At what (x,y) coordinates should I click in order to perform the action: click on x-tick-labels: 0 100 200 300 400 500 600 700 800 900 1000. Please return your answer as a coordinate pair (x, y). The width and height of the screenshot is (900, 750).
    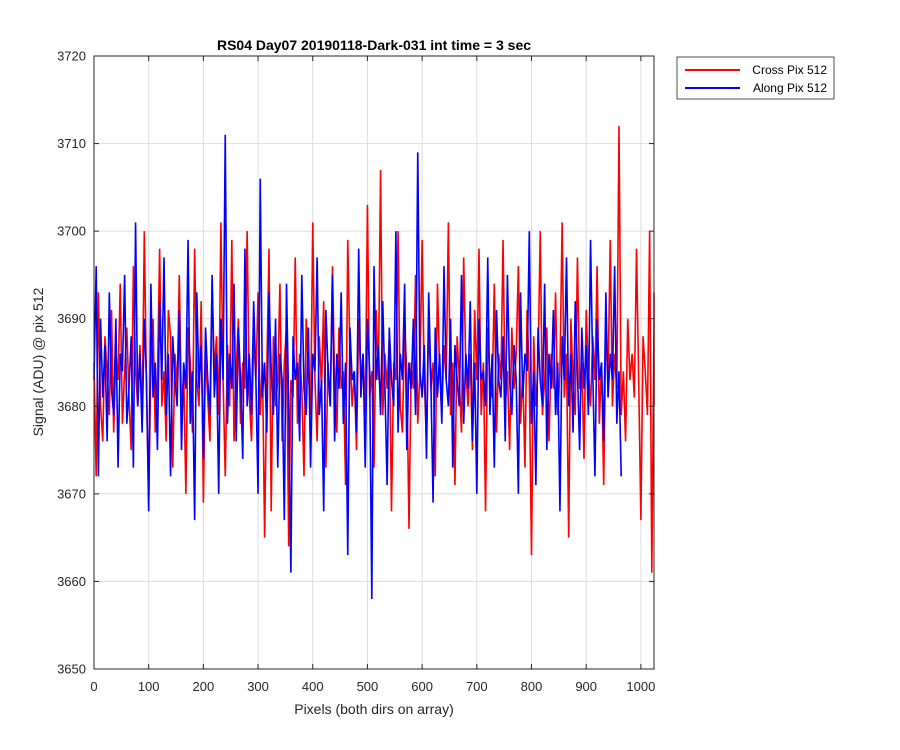
    Looking at the image, I should click on (372, 686).